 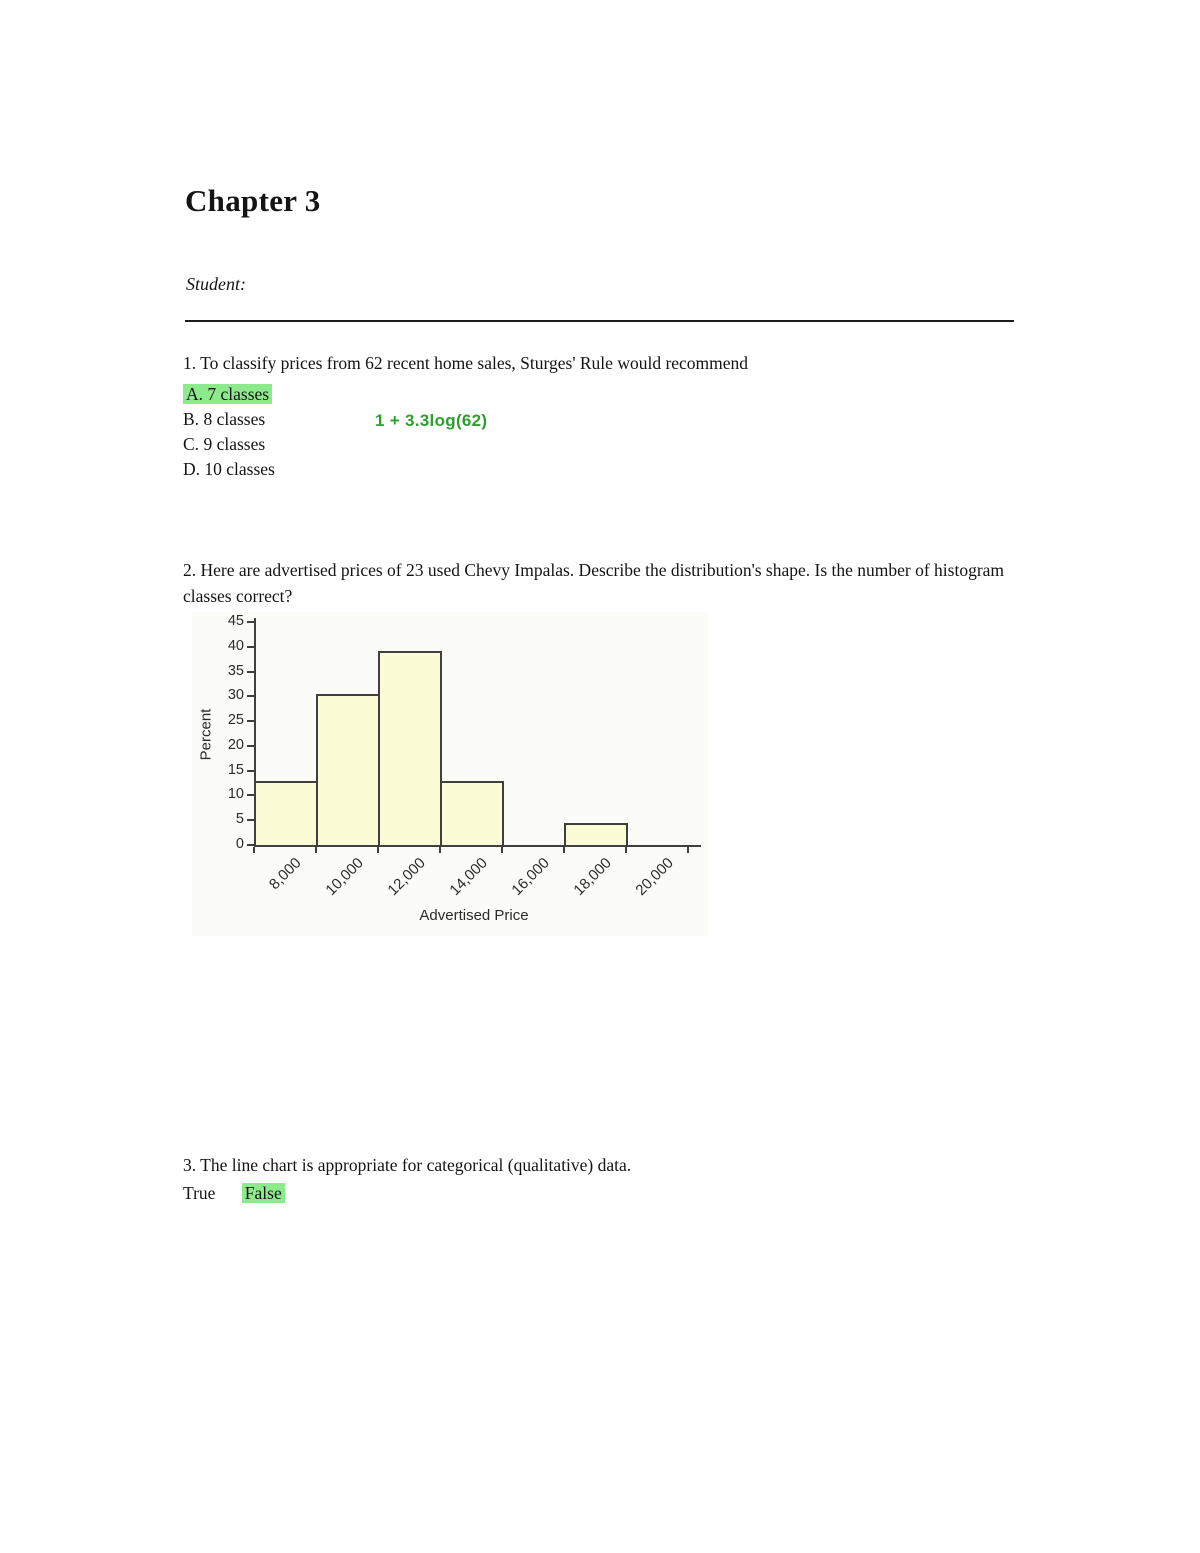 What do you see at coordinates (192, 469) in the screenshot?
I see `option-d-label: D.` at bounding box center [192, 469].